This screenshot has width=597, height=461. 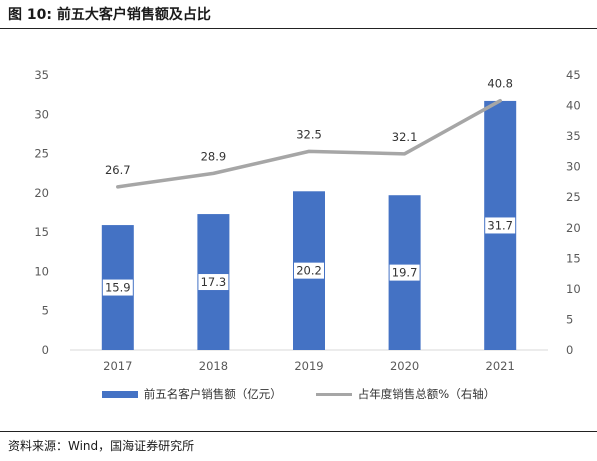 I want to click on y-right-tick-label: 45, so click(x=573, y=75).